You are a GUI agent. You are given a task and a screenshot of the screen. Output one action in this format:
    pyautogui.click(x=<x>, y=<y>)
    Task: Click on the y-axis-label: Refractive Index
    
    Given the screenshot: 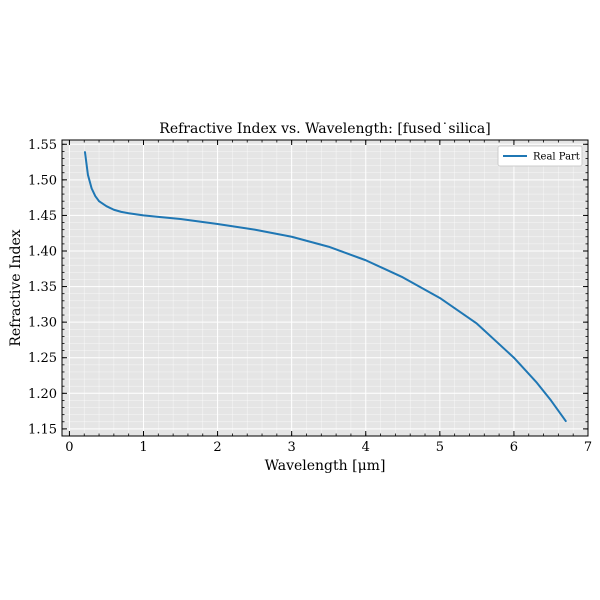 What is the action you would take?
    pyautogui.click(x=16, y=287)
    